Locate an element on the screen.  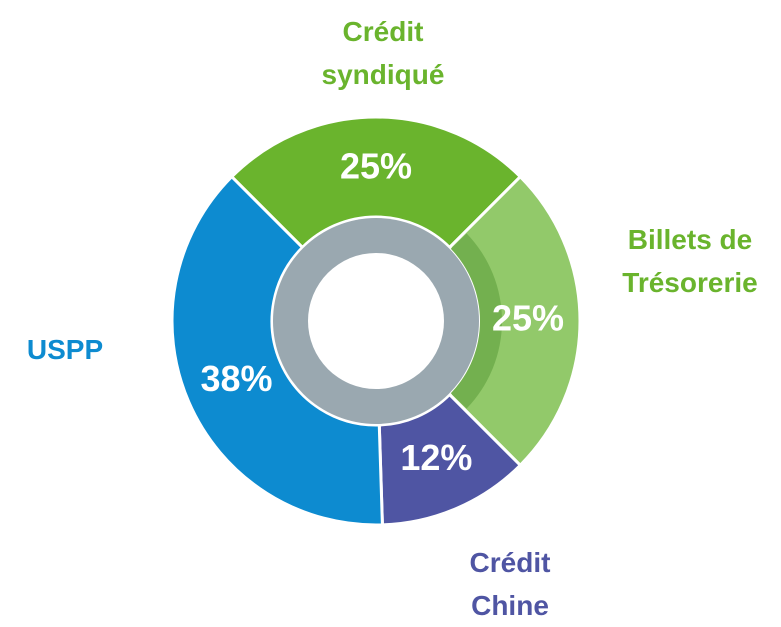
category-label: Billets de Trésorerie is located at coordinates (690, 261).